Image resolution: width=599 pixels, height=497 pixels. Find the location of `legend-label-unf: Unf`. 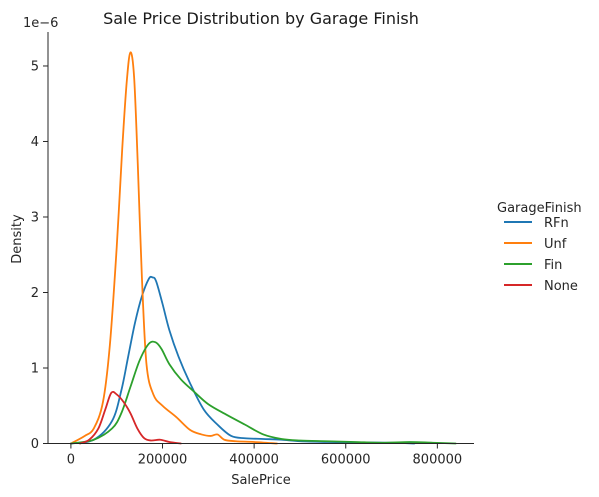

legend-label-unf: Unf is located at coordinates (555, 244).